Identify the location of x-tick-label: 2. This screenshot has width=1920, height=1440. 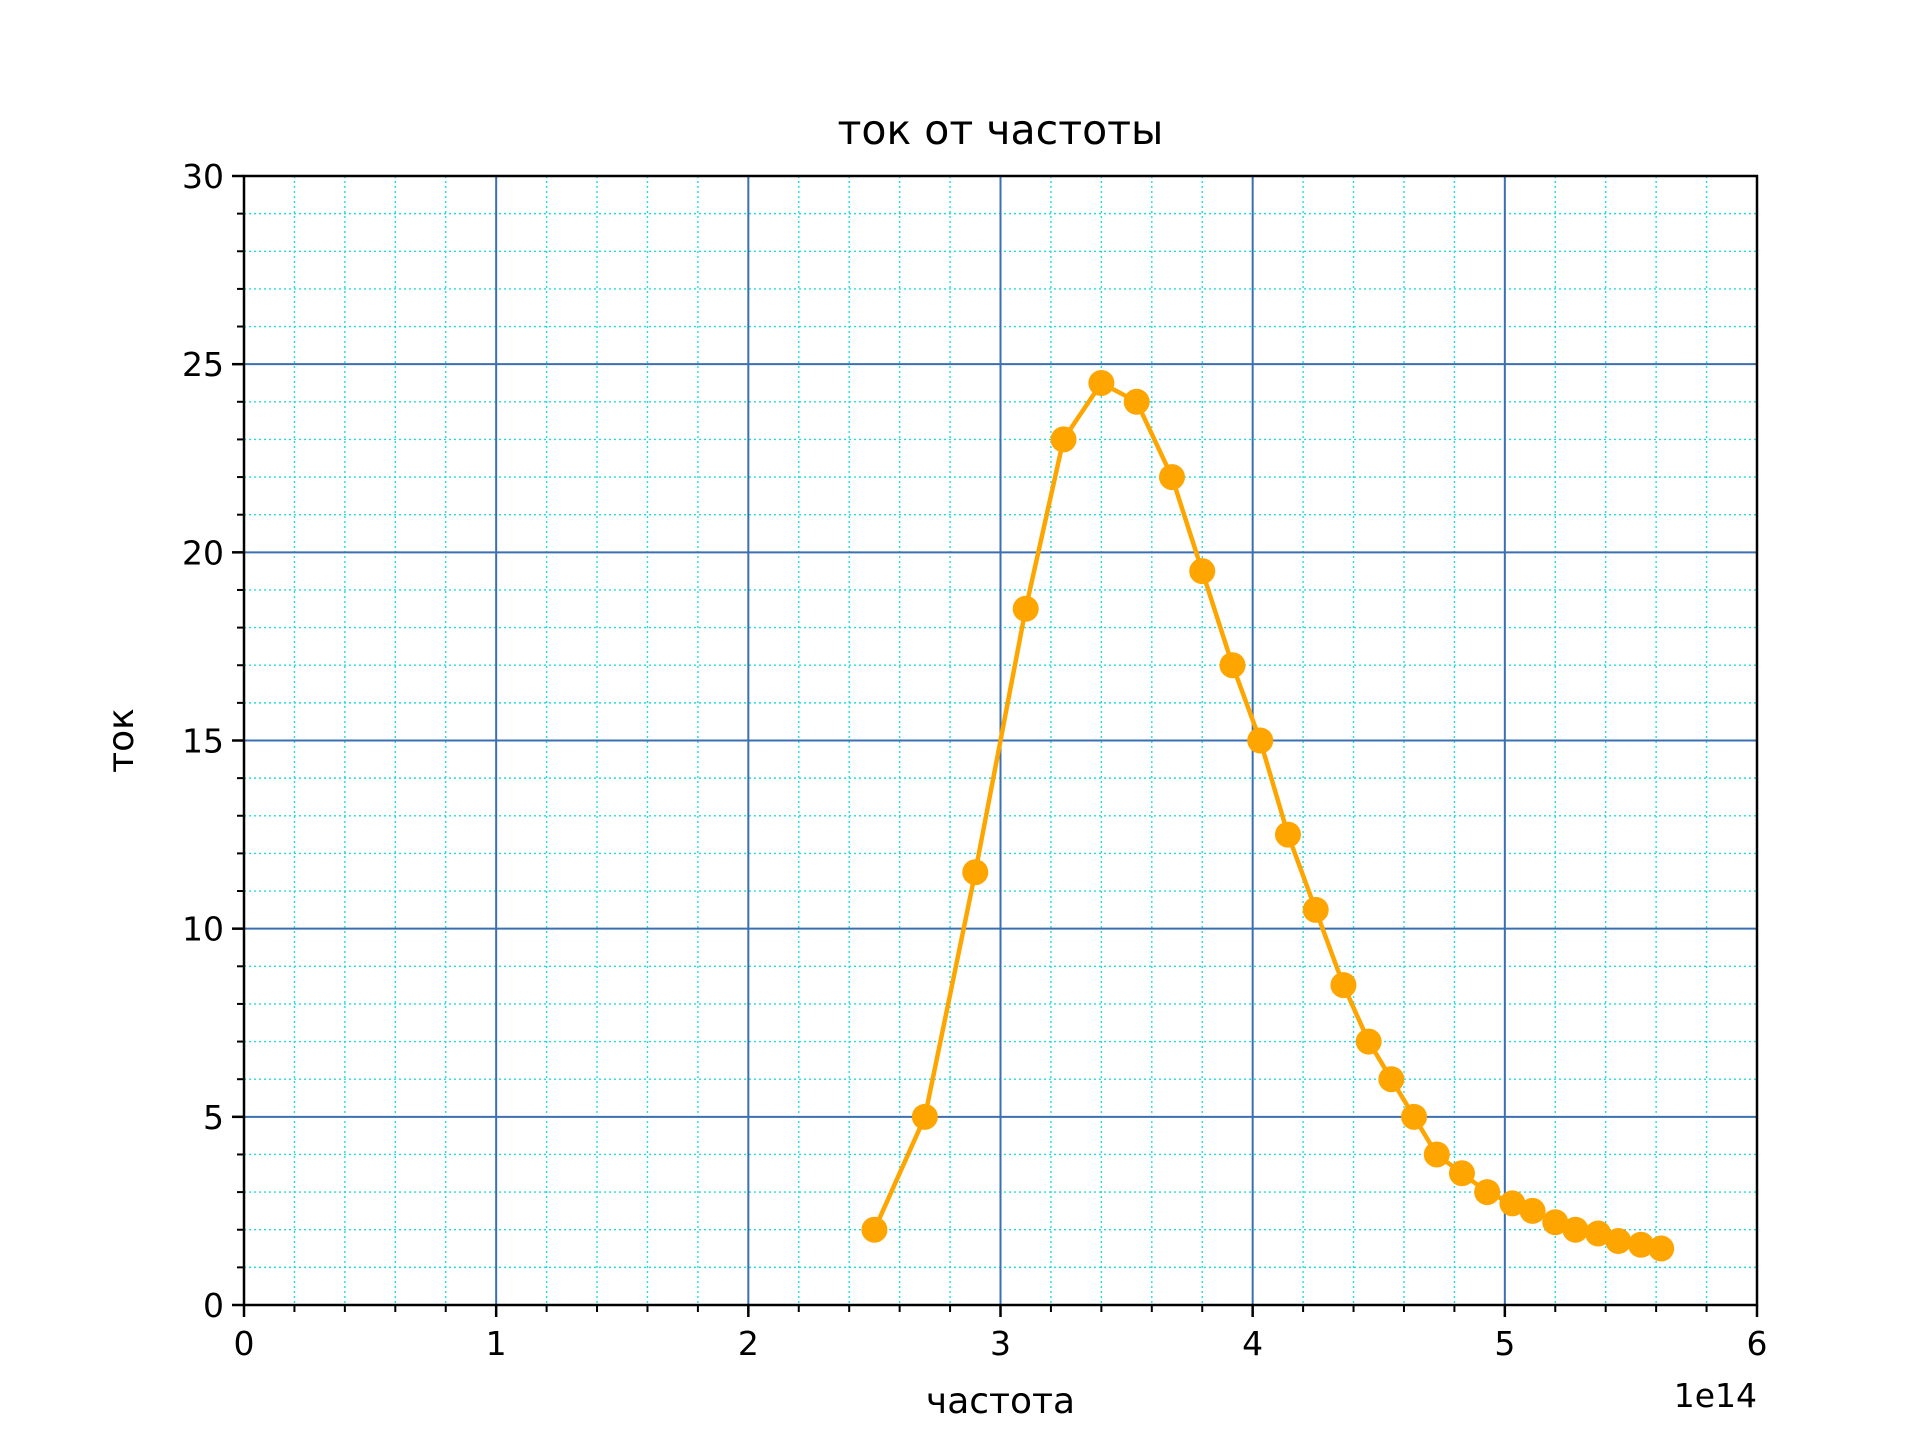
(748, 1343).